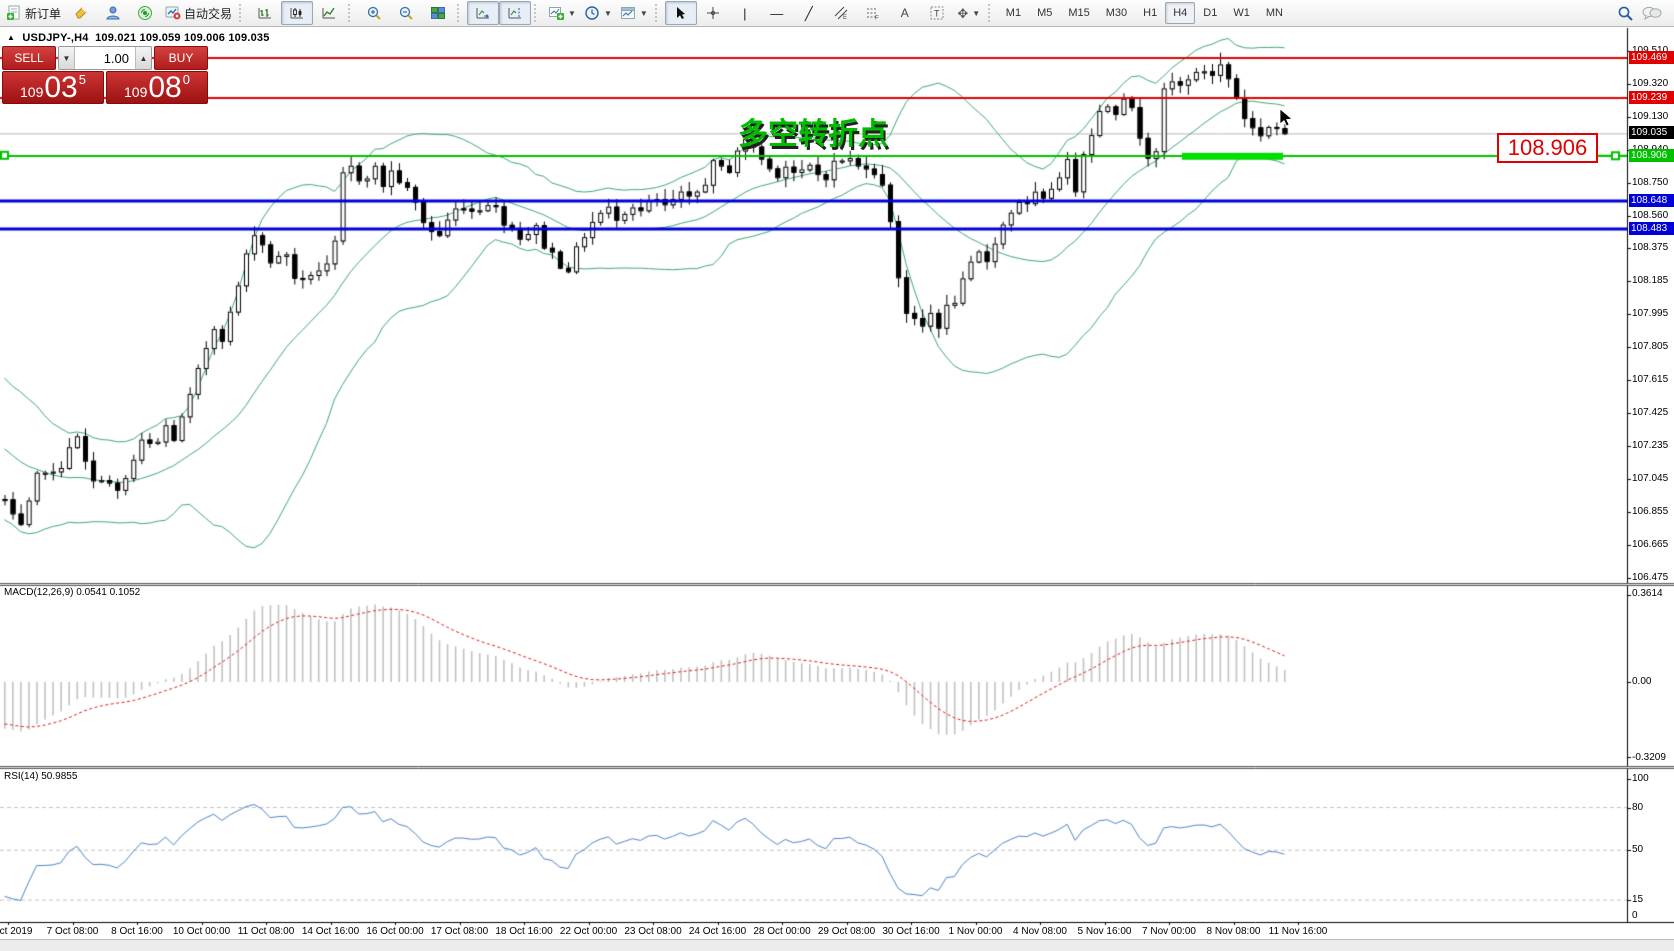  What do you see at coordinates (55, 38) in the screenshot?
I see `chart-symbol: USDJPY-,H4` at bounding box center [55, 38].